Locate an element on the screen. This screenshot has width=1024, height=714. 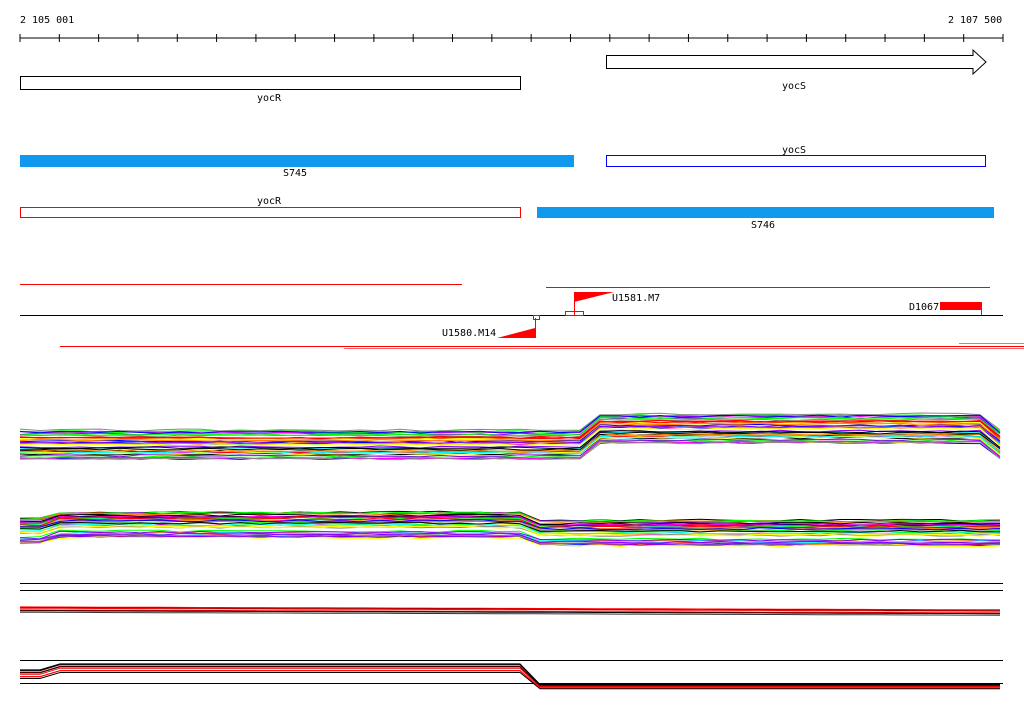
feature-U1581-M7: U1581.M7 is located at coordinates (613, 304).